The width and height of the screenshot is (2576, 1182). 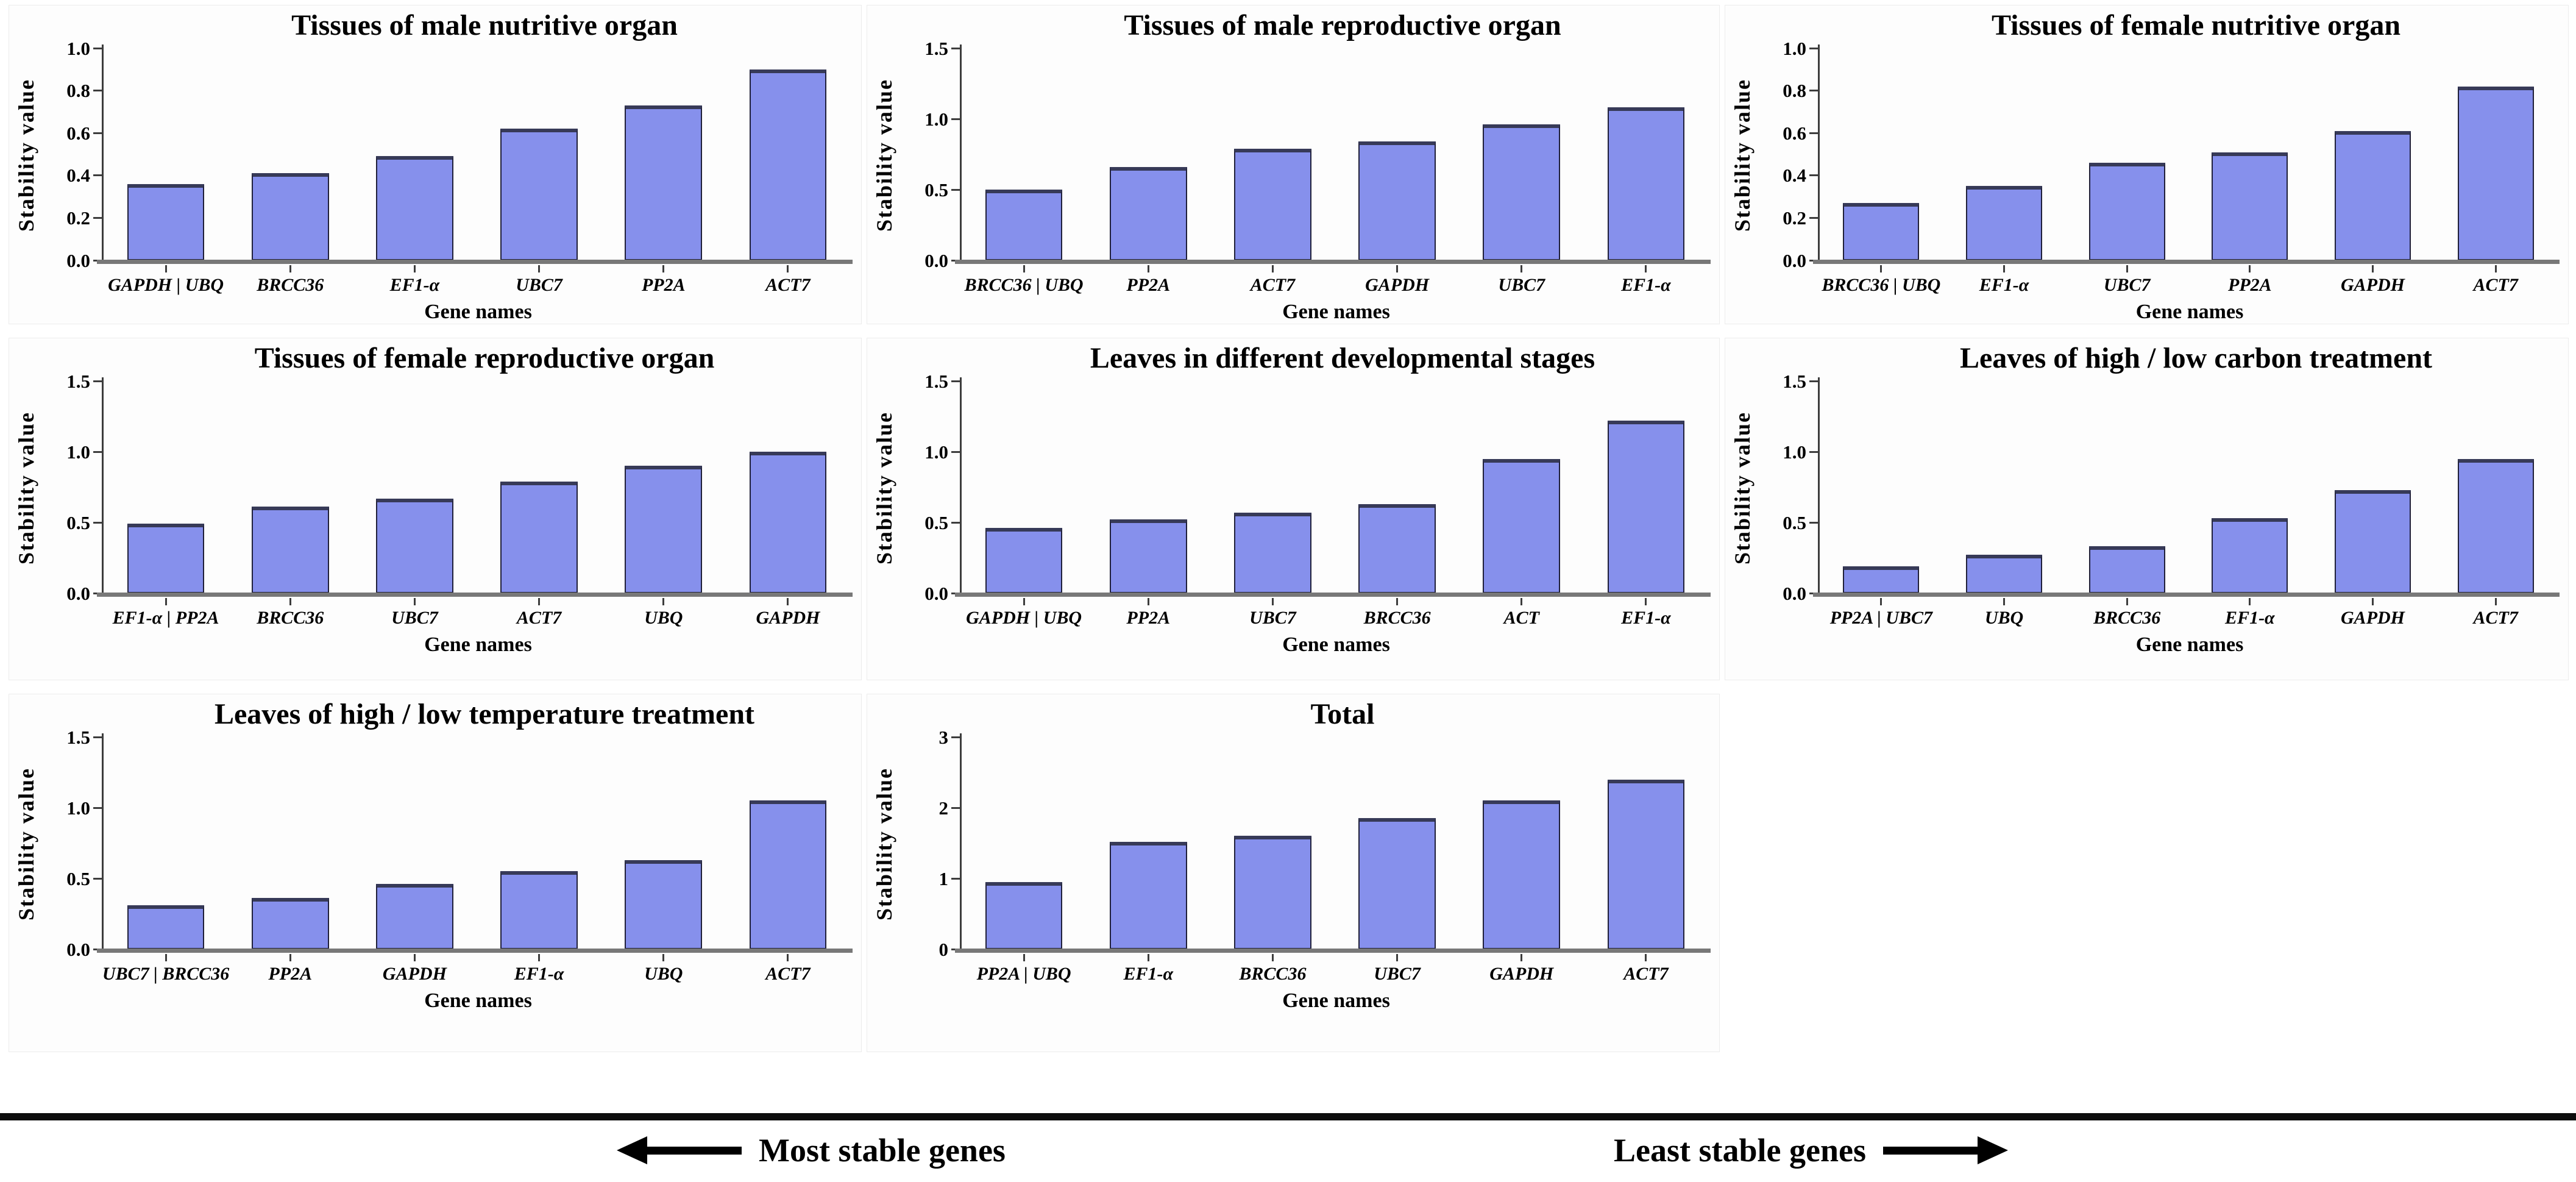 What do you see at coordinates (290, 969) in the screenshot?
I see `gene-label-cell: PP2A` at bounding box center [290, 969].